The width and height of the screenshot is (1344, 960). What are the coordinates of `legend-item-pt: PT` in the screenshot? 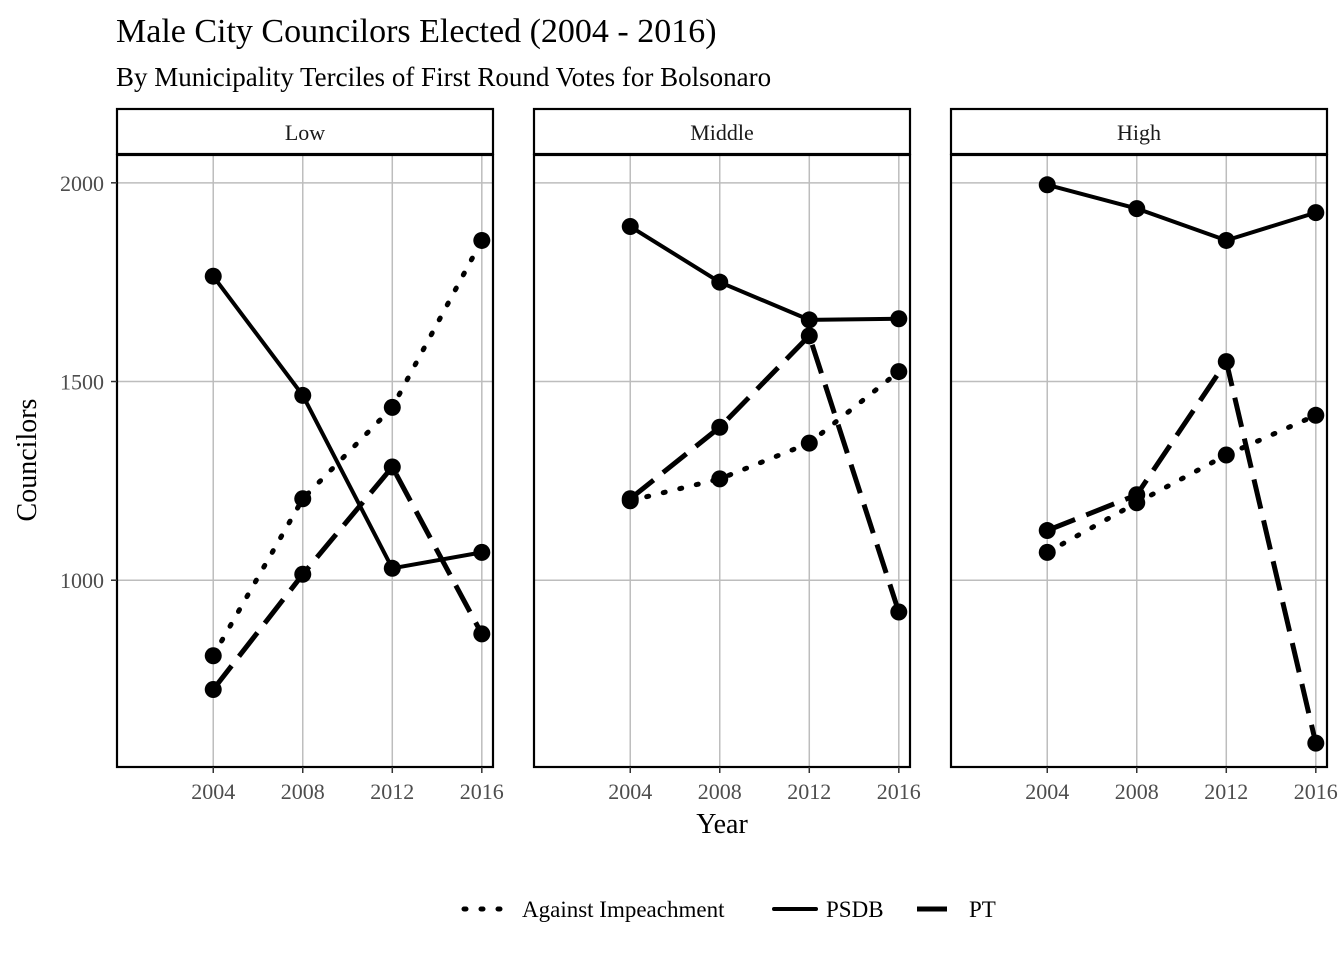 It's located at (956, 909).